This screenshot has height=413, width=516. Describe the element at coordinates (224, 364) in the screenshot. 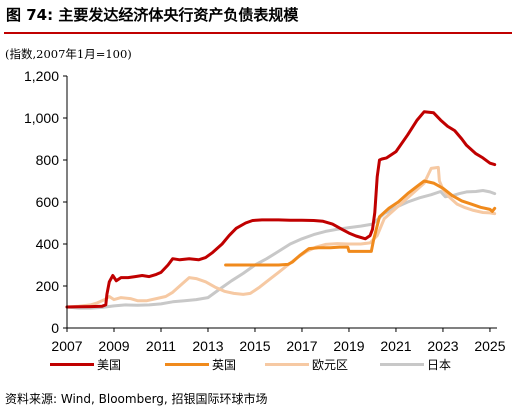

I see `legend-label-uk: 英国` at that location.